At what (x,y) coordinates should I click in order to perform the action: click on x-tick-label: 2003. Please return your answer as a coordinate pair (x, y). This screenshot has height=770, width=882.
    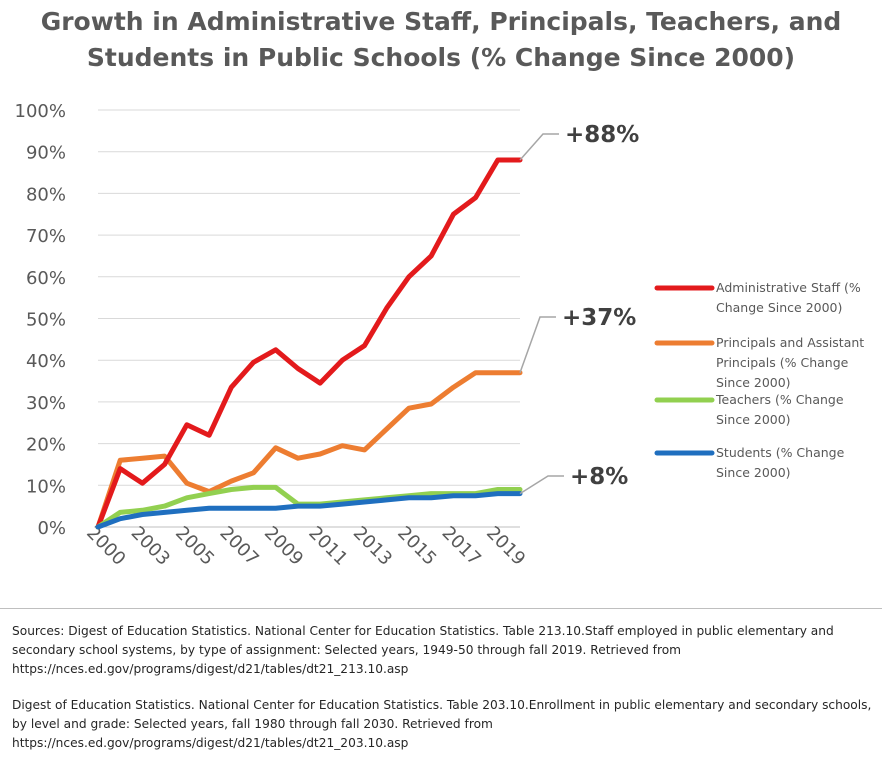
    Looking at the image, I should click on (150, 545).